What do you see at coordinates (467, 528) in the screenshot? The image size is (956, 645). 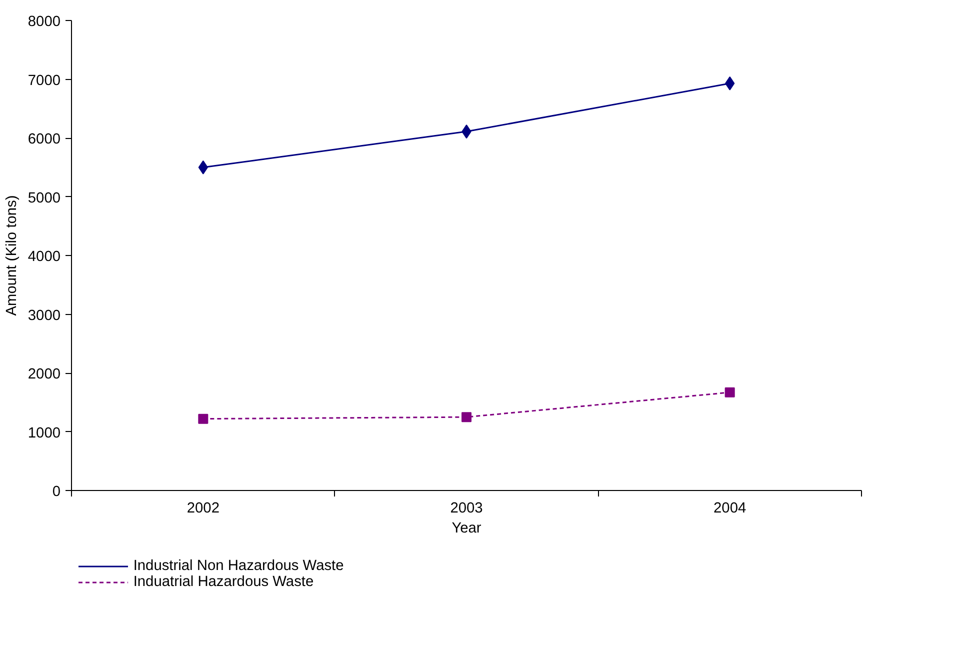 I see `x-axis-title: Year` at bounding box center [467, 528].